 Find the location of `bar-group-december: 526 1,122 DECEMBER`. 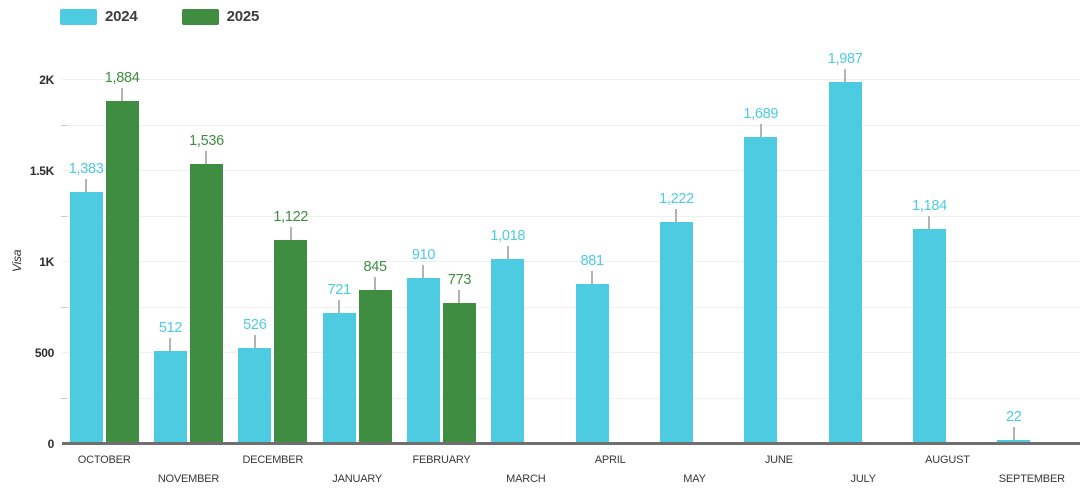

bar-group-december: 526 1,122 DECEMBER is located at coordinates (273, 260).